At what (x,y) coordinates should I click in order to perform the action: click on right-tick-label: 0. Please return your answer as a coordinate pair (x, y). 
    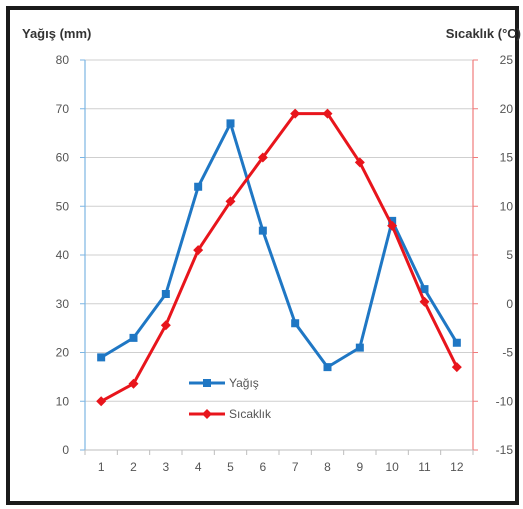
    Looking at the image, I should click on (509, 304).